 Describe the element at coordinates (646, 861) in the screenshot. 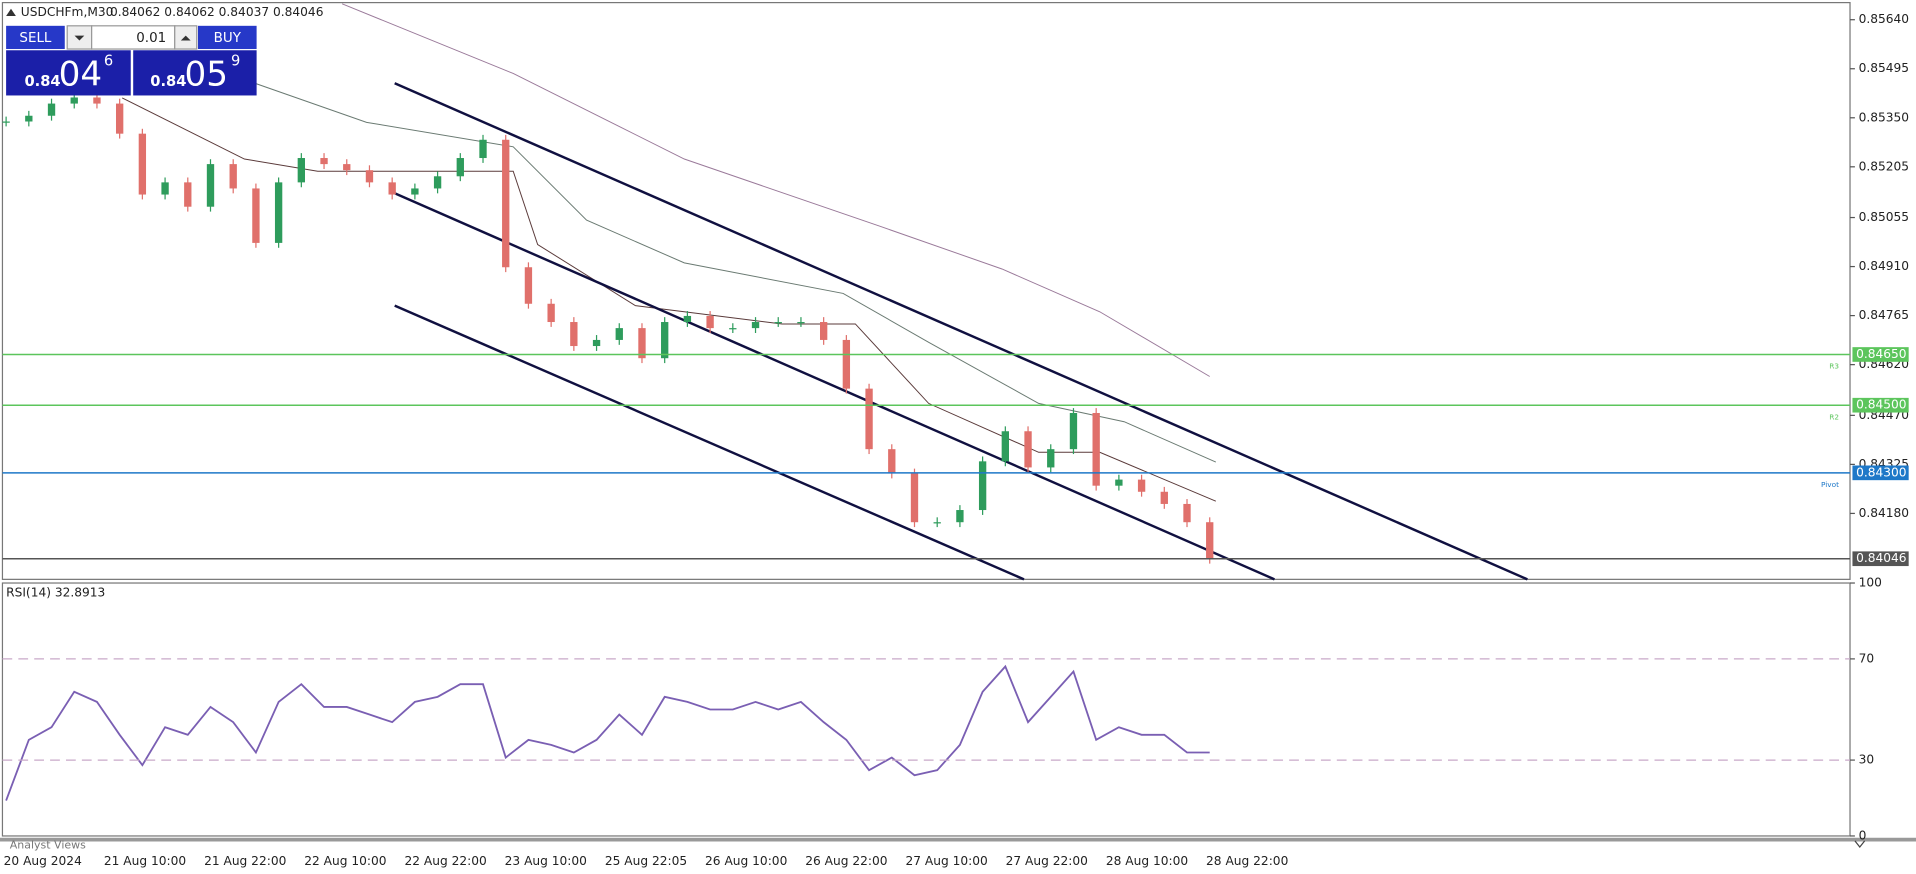

I see `x-tick-label: 25 Aug 22:05` at that location.